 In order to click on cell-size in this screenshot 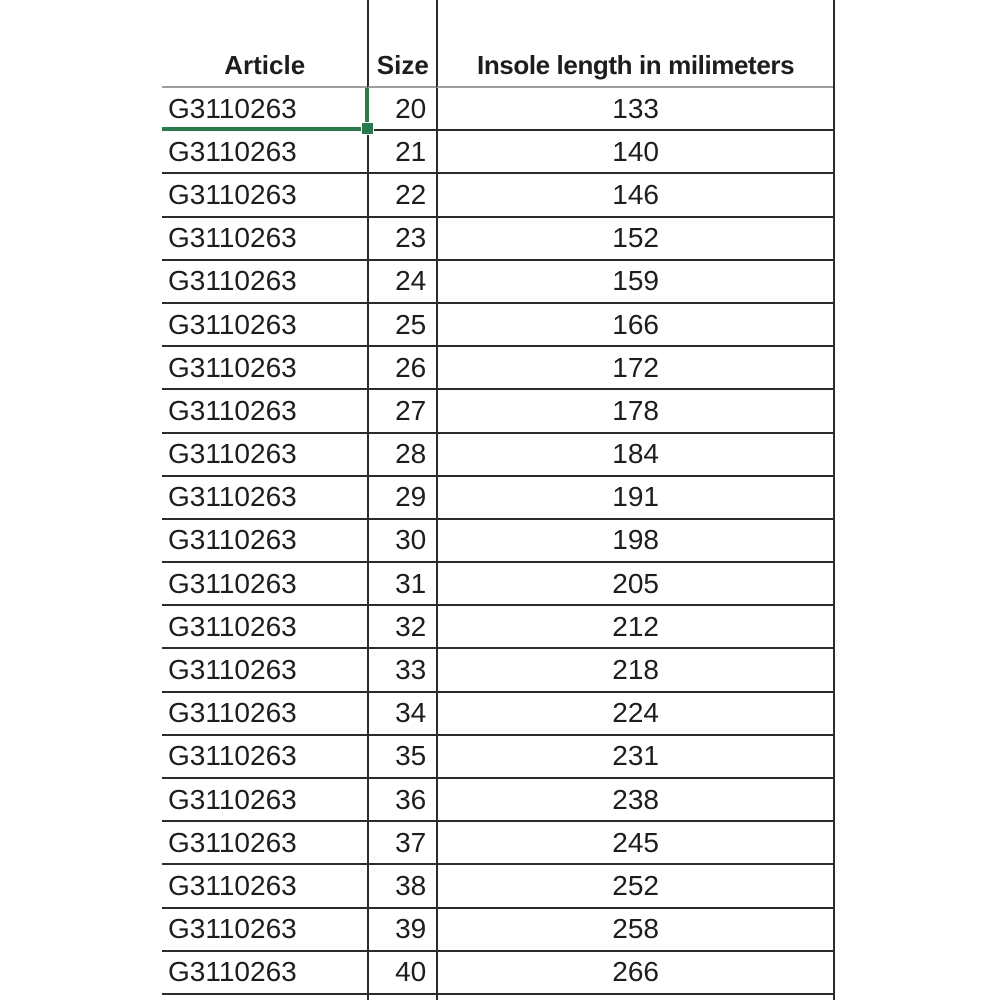, I will do `click(401, 997)`.